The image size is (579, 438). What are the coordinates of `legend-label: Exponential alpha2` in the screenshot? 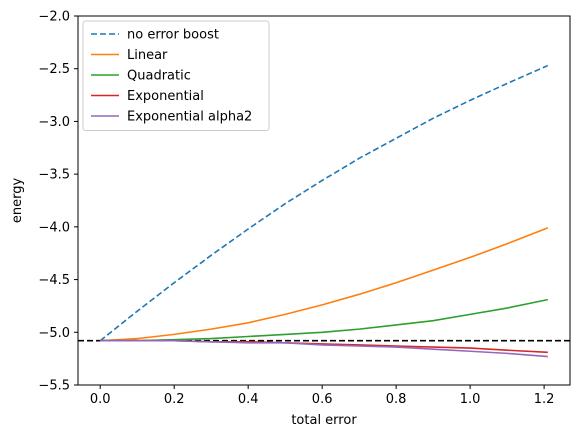 It's located at (189, 117).